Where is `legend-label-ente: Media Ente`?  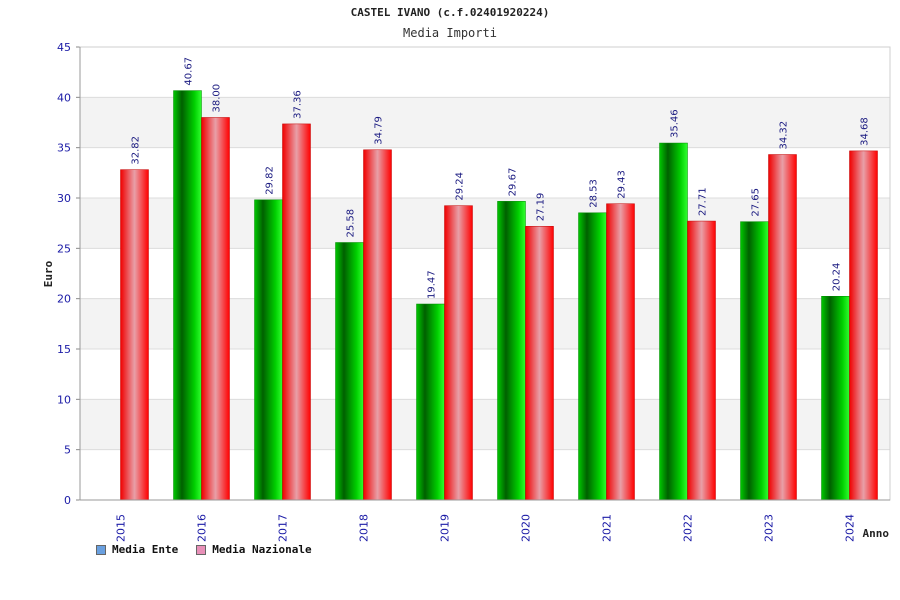 legend-label-ente: Media Ente is located at coordinates (145, 549).